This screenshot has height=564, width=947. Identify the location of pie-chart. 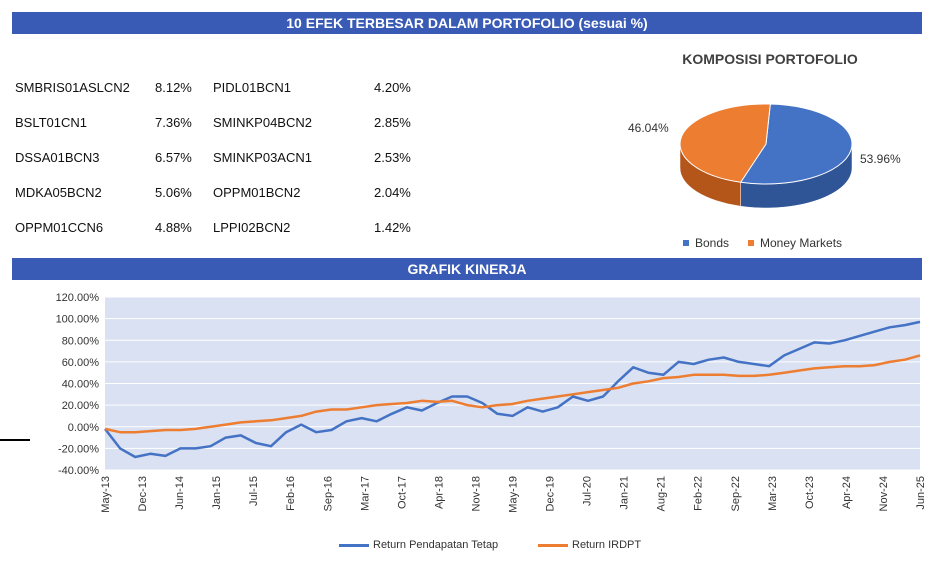
(766, 156).